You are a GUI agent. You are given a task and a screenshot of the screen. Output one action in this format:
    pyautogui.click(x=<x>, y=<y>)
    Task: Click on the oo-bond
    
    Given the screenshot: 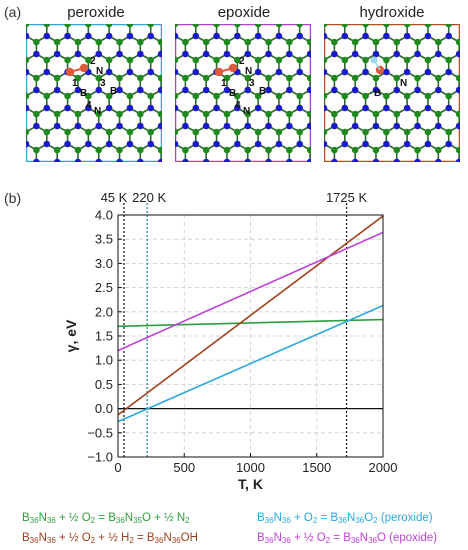 What is the action you would take?
    pyautogui.click(x=77, y=70)
    